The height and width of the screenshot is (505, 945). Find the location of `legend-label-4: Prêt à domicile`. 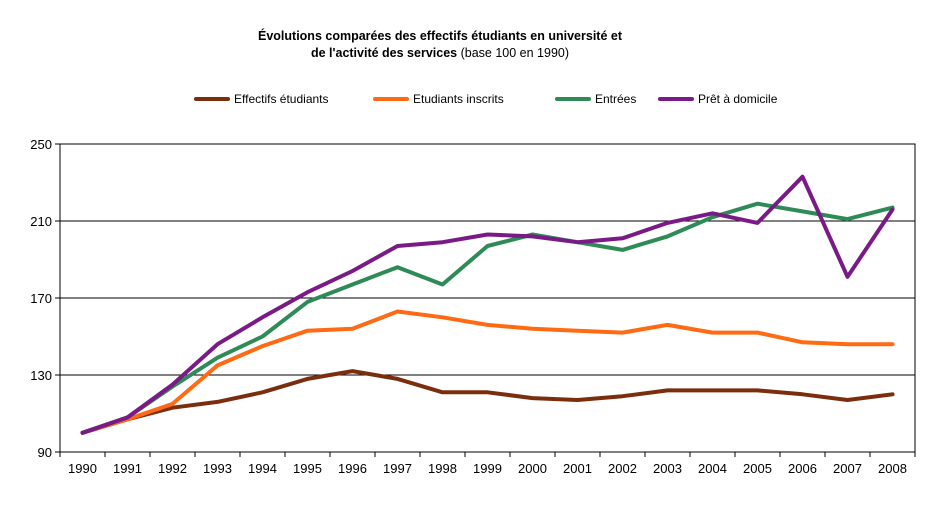

legend-label-4: Prêt à domicile is located at coordinates (738, 99).